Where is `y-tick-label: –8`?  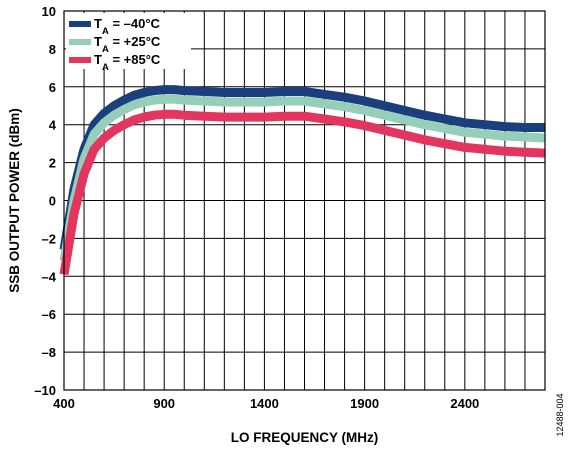
y-tick-label: –8 is located at coordinates (49, 352).